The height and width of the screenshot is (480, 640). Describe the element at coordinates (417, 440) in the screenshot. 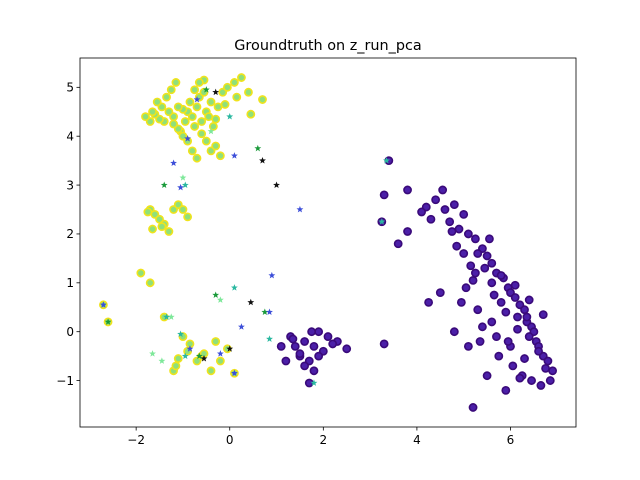

I see `x-tick-label: 4` at that location.